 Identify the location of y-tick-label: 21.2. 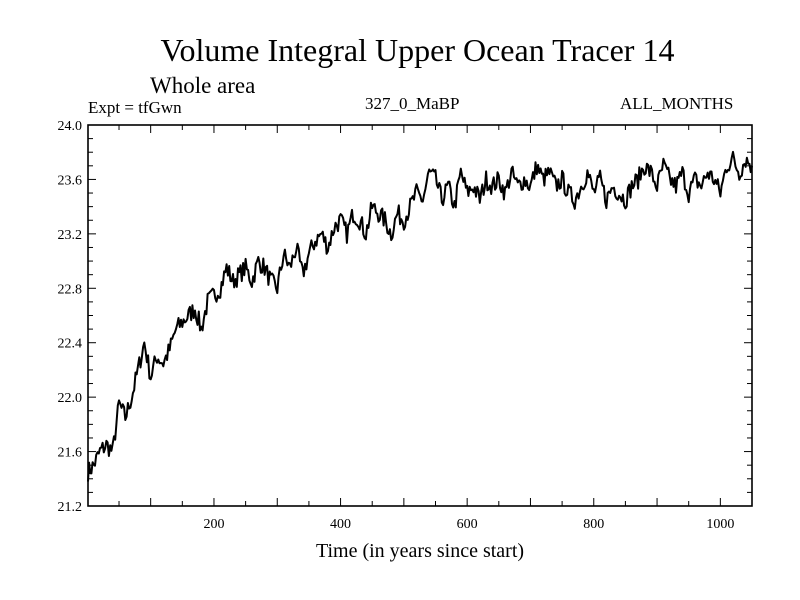
(70, 507).